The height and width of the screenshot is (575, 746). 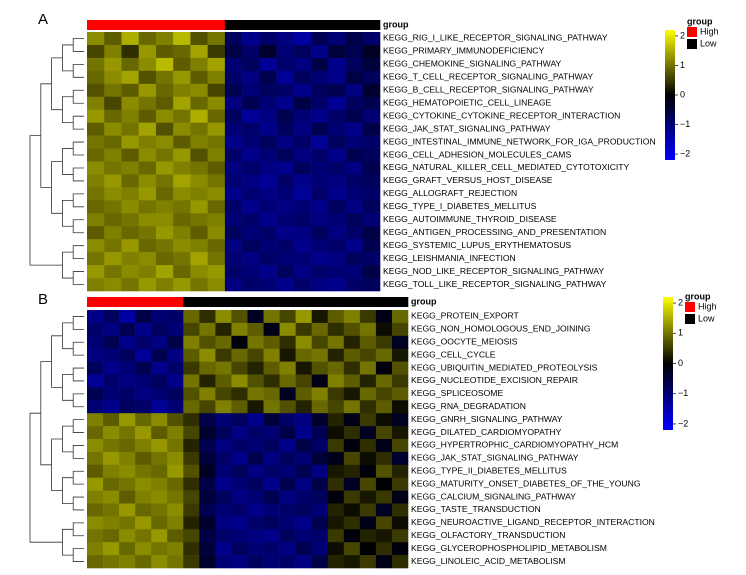 I want to click on legend-label: High, so click(x=709, y=31).